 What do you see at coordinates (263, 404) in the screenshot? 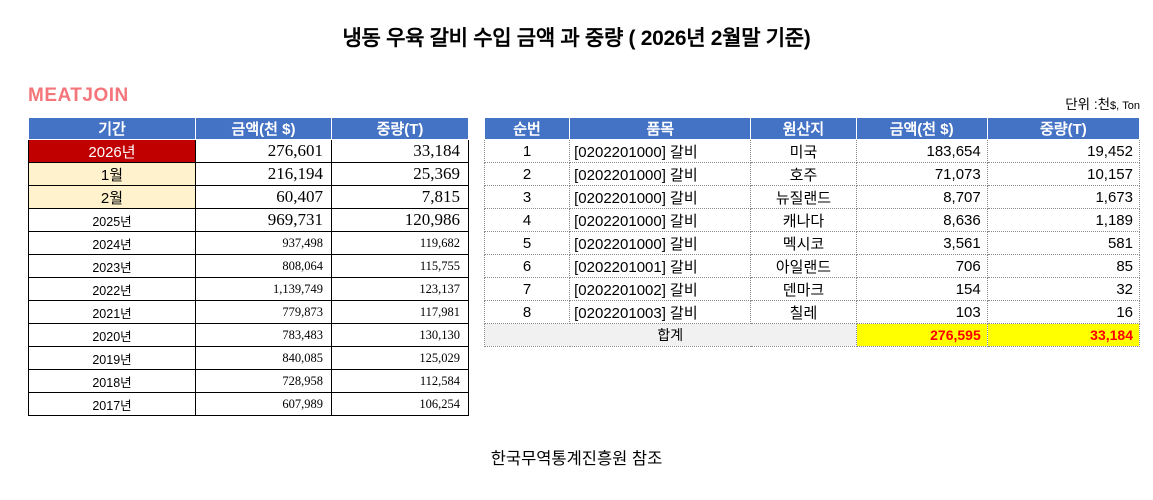
I see `amount-cell: 607,989` at bounding box center [263, 404].